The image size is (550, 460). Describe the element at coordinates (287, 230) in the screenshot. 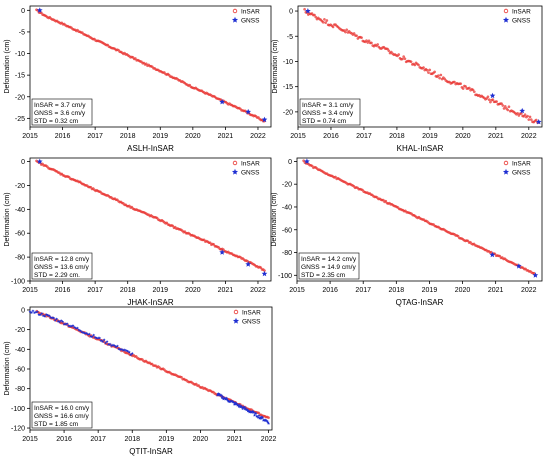

I see `y-tick-label: -60` at that location.